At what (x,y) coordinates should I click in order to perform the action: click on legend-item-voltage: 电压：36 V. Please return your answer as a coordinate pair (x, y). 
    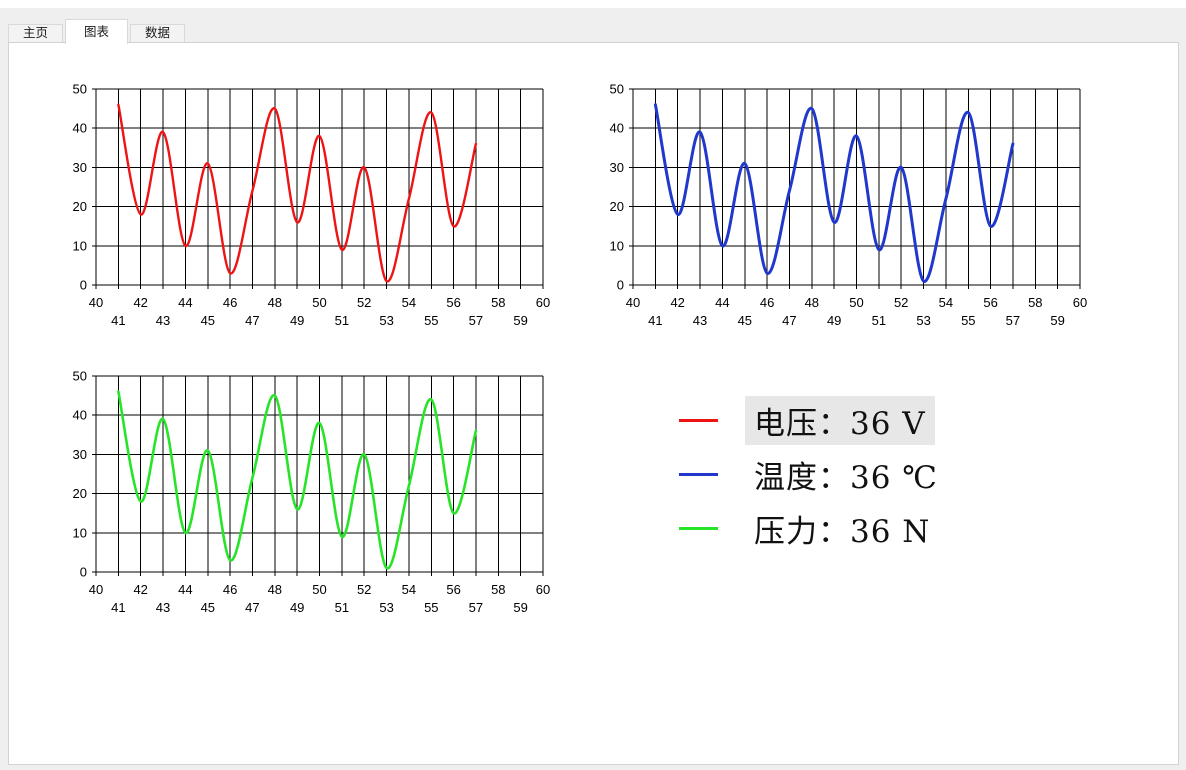
    Looking at the image, I should click on (813, 420).